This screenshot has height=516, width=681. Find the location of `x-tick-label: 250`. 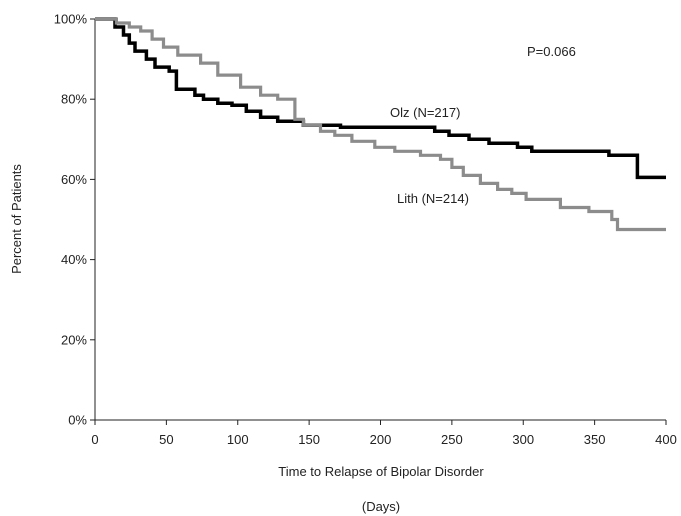

x-tick-label: 250 is located at coordinates (452, 439).